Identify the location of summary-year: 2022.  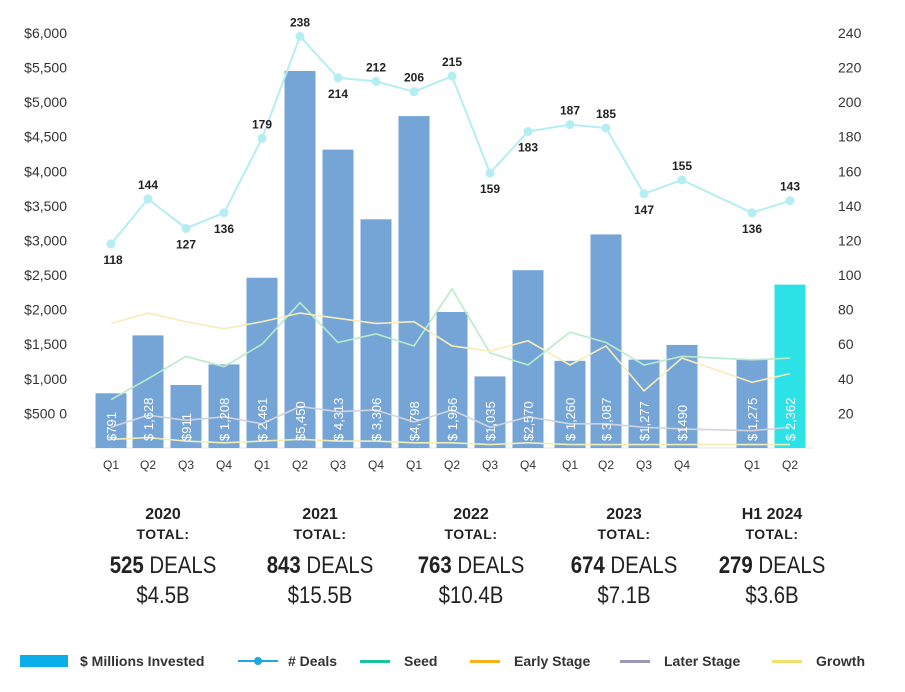
(471, 514).